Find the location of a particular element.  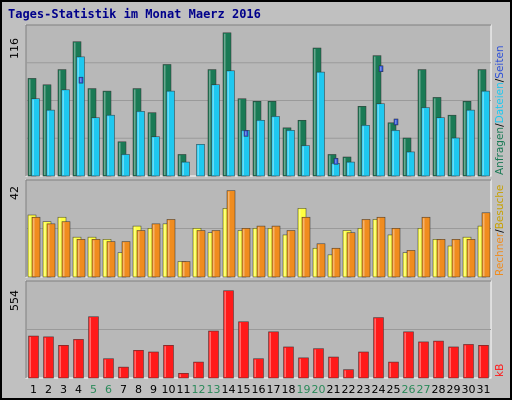

rechner-bar-day-22-highlight is located at coordinates (349, 254).